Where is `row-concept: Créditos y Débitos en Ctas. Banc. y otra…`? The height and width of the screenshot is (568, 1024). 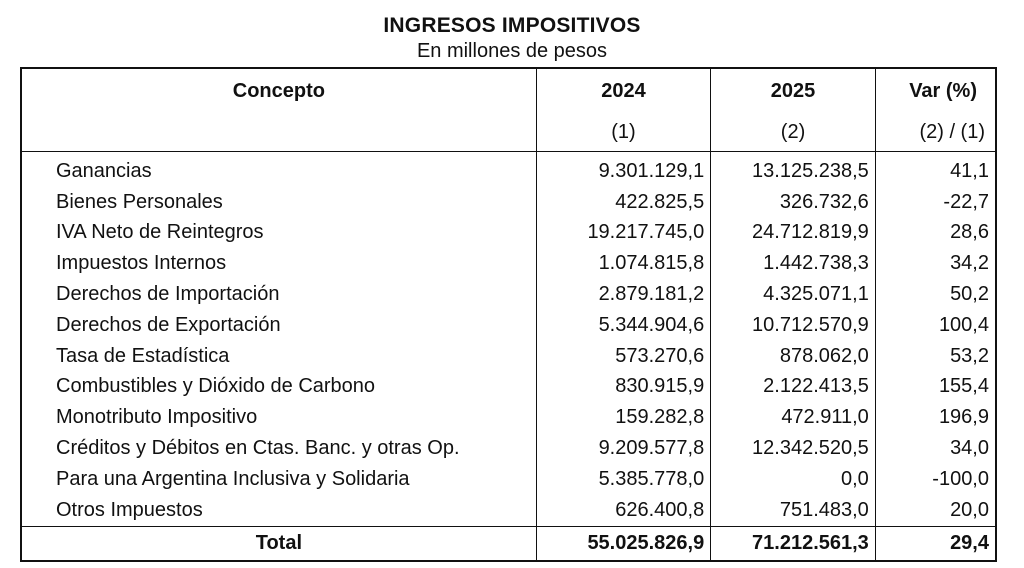
row-concept: Créditos y Débitos en Ctas. Banc. y otra… is located at coordinates (278, 448).